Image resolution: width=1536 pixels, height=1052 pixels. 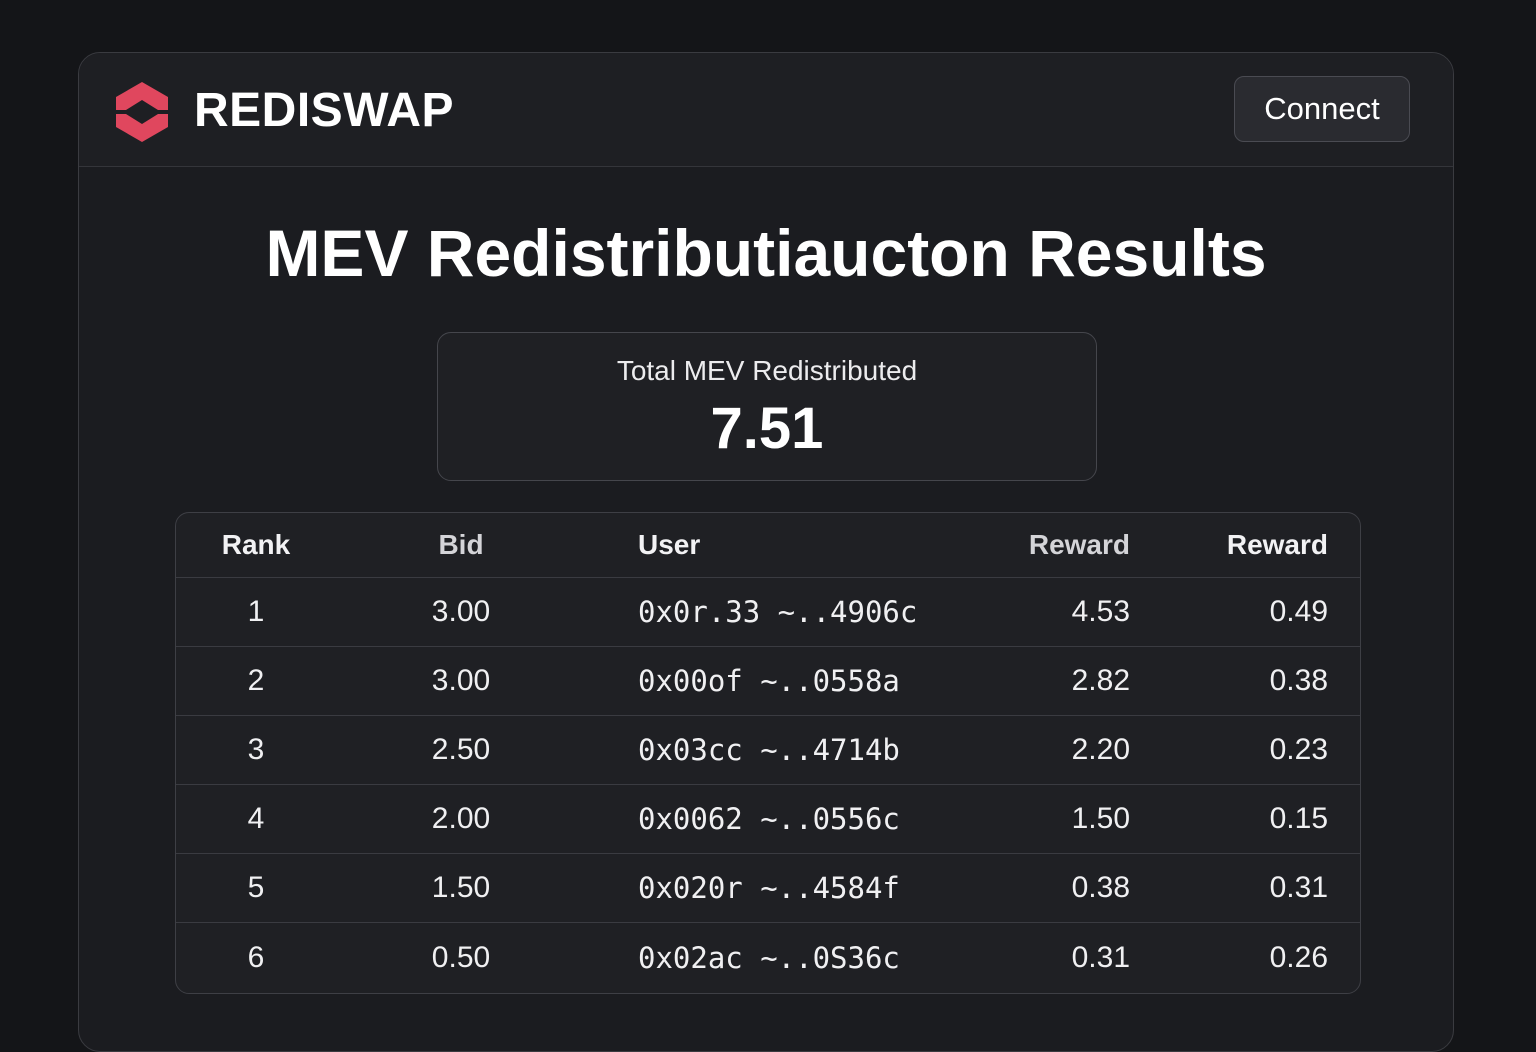 What do you see at coordinates (256, 544) in the screenshot?
I see `column-header-rank: Rank` at bounding box center [256, 544].